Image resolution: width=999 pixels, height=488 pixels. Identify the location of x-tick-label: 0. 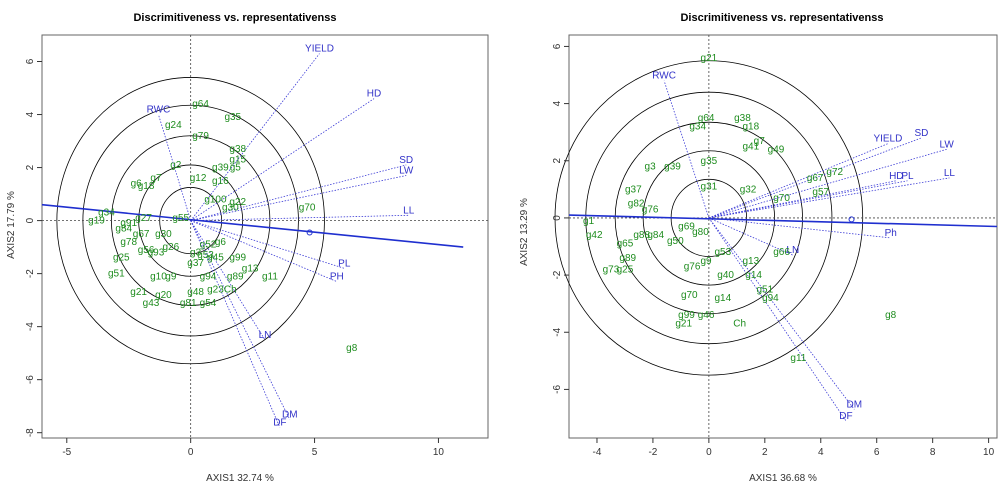
(191, 452).